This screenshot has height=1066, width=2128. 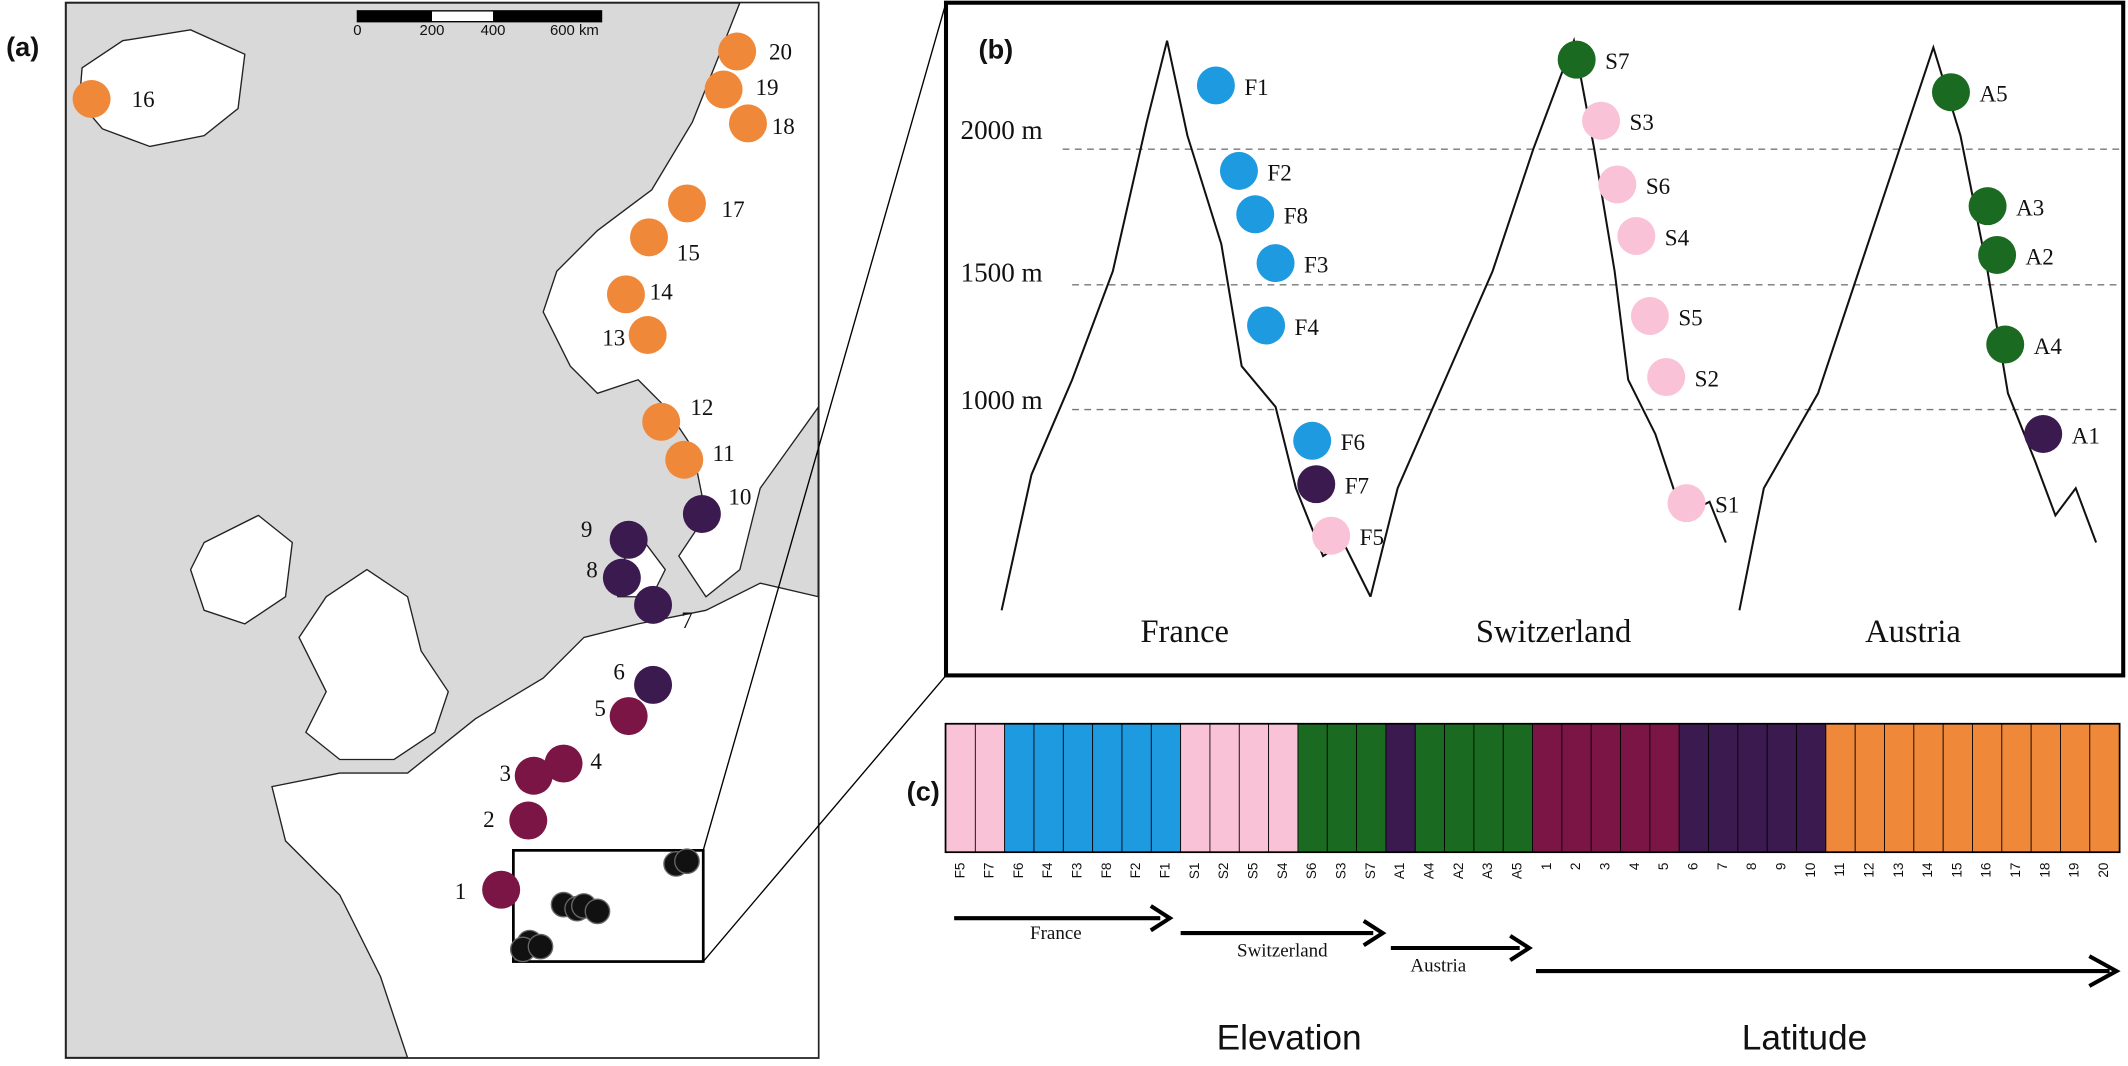 What do you see at coordinates (1106, 871) in the screenshot?
I see `population-label: F8` at bounding box center [1106, 871].